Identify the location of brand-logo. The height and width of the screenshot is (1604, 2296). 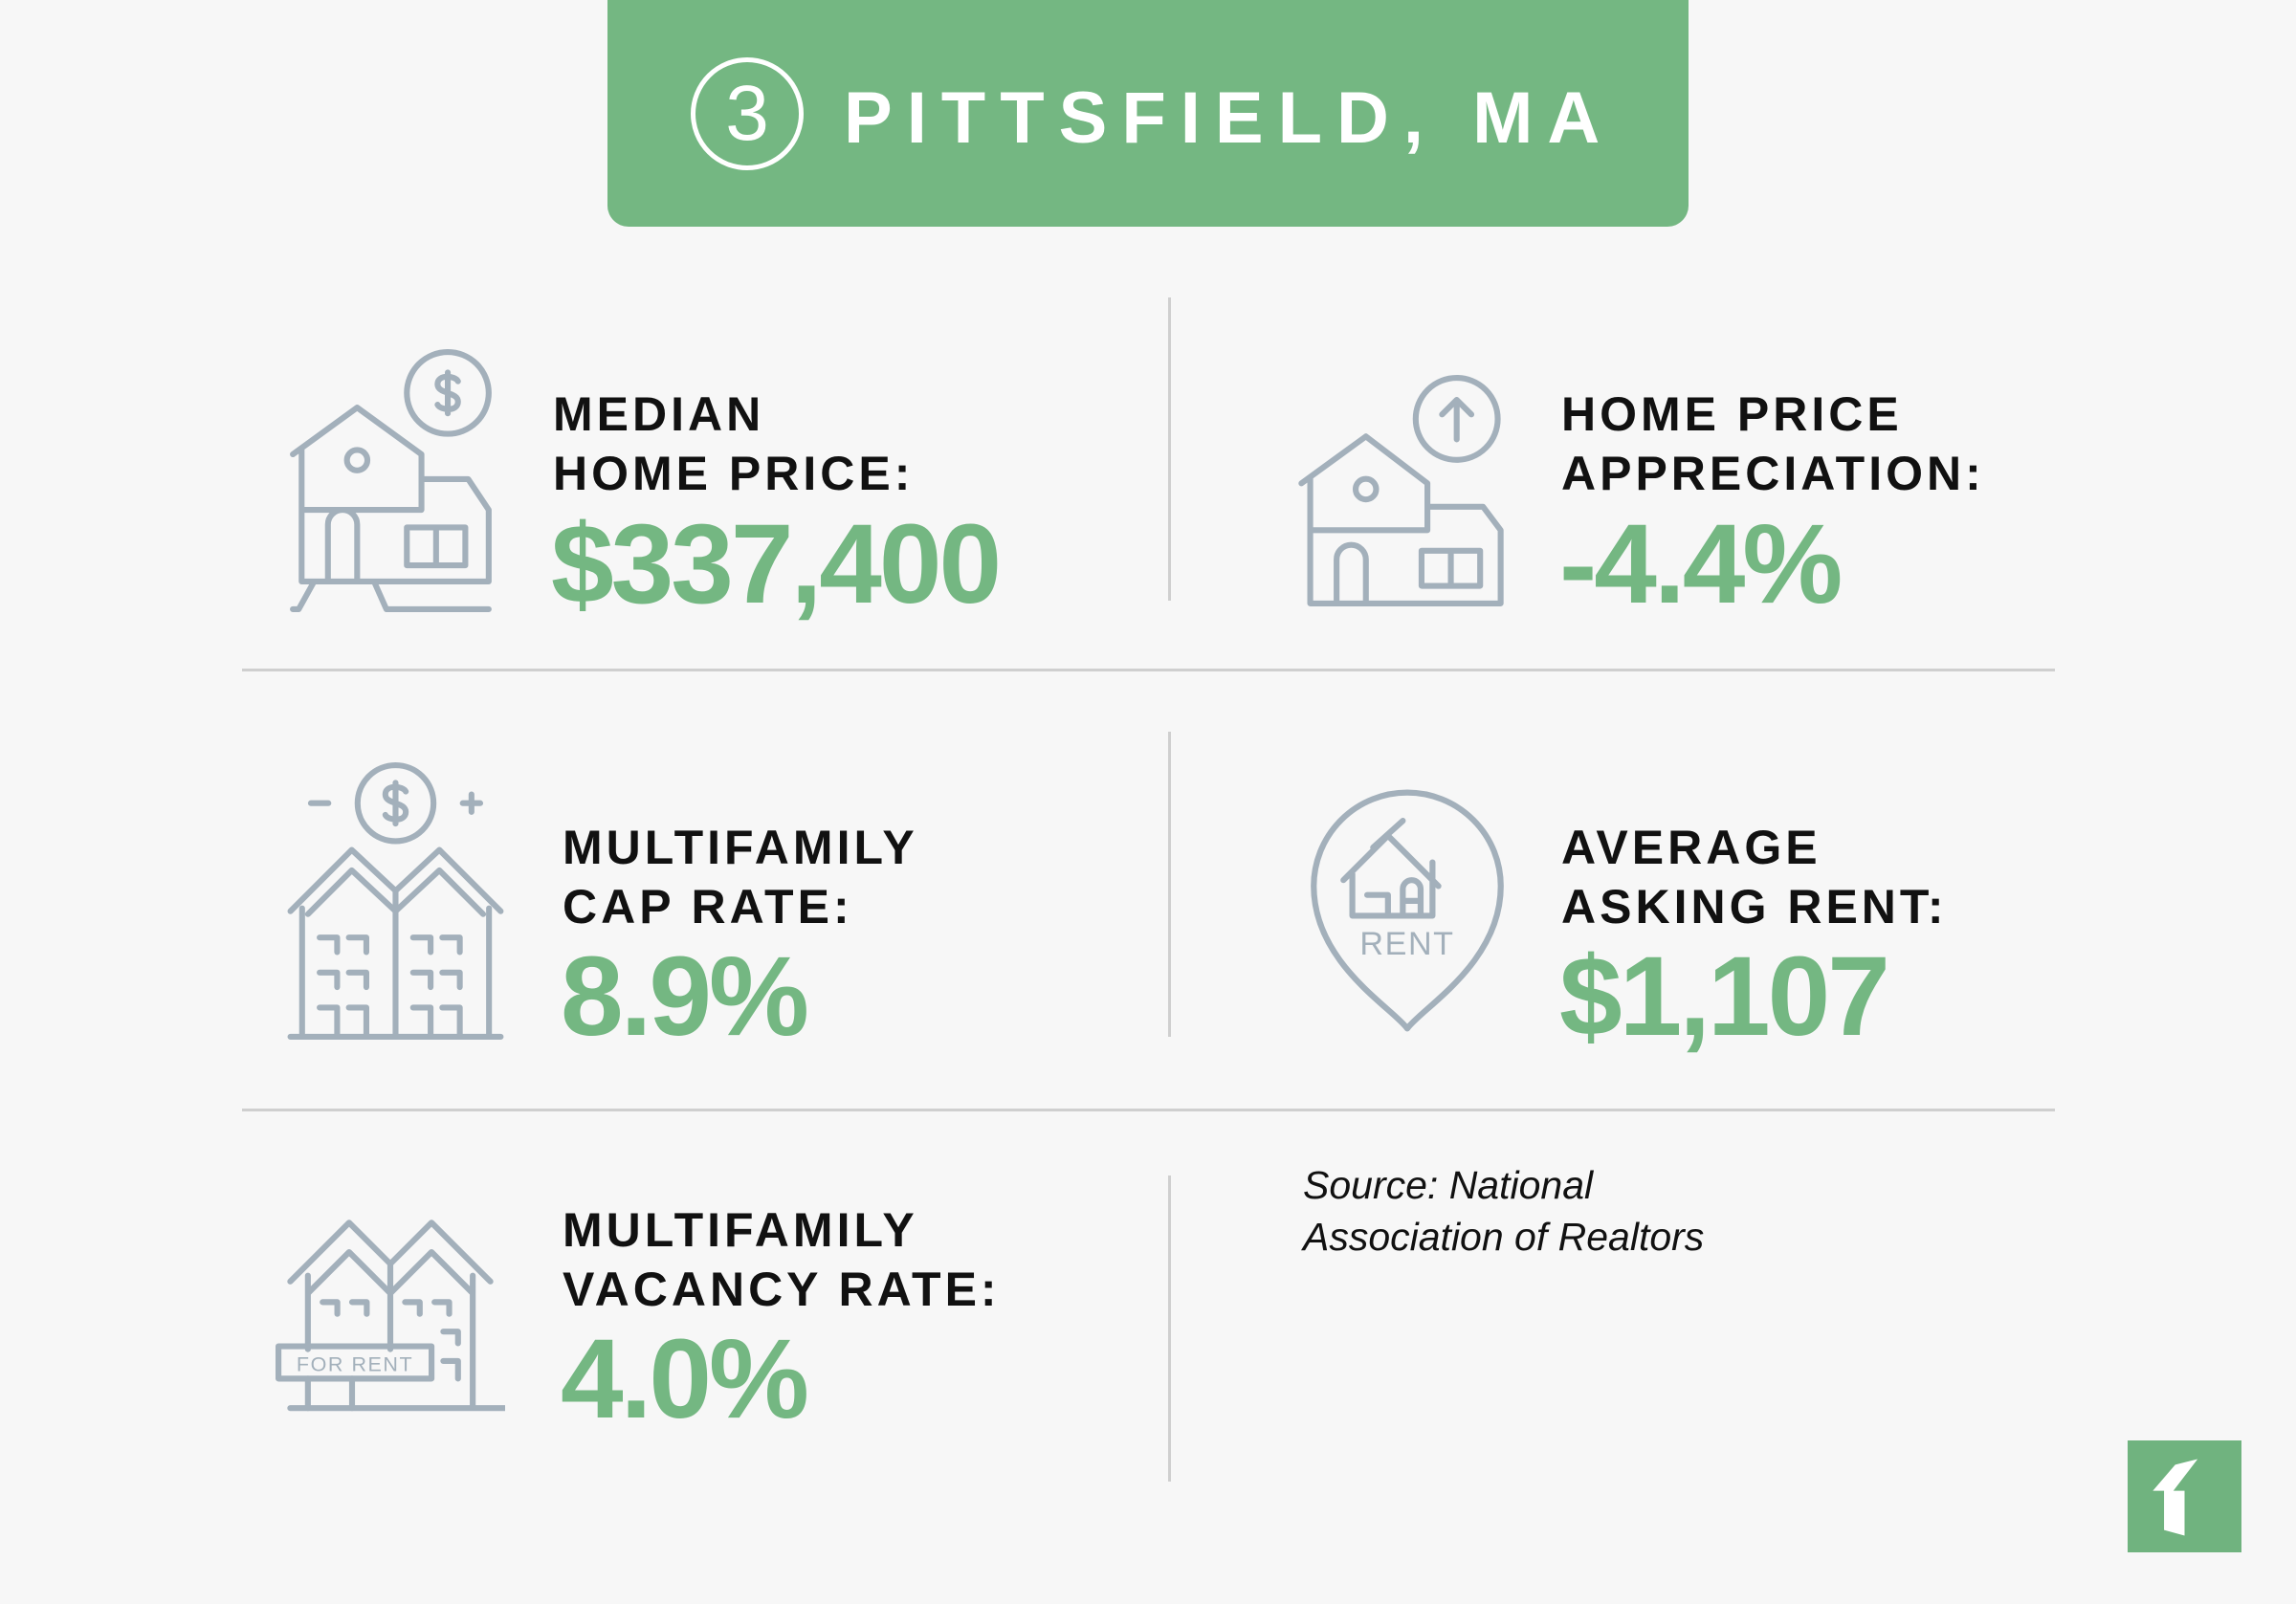
(2184, 1496).